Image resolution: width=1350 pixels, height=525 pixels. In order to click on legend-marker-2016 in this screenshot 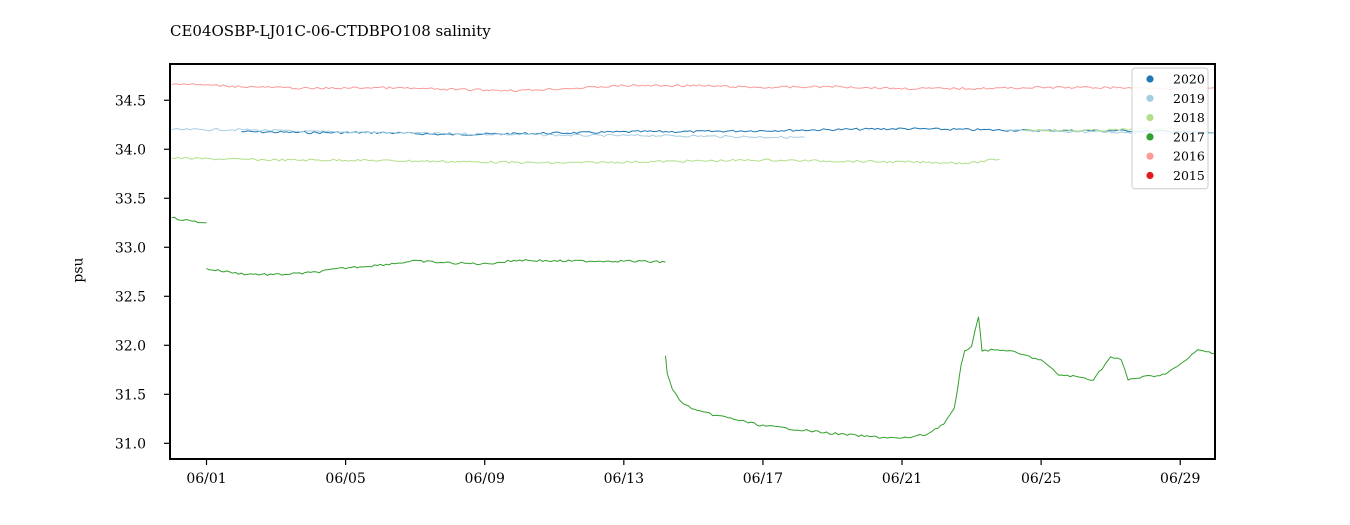, I will do `click(1150, 156)`.